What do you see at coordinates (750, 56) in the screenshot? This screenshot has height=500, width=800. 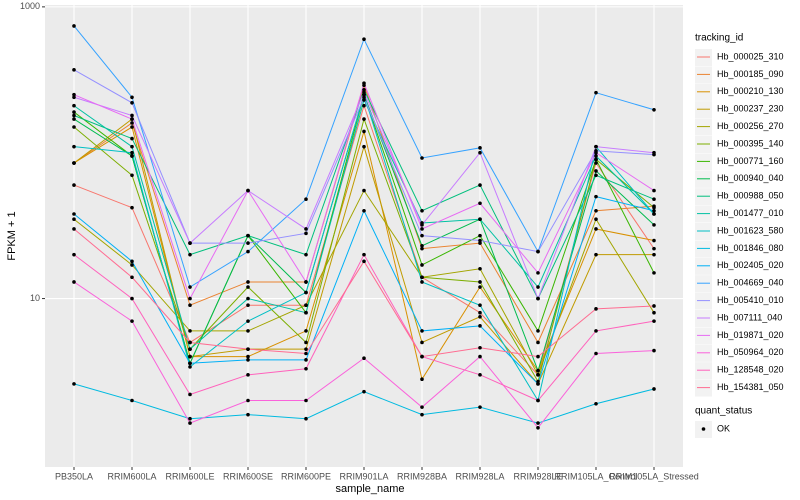 I see `legend-label: Hb_000025_310` at bounding box center [750, 56].